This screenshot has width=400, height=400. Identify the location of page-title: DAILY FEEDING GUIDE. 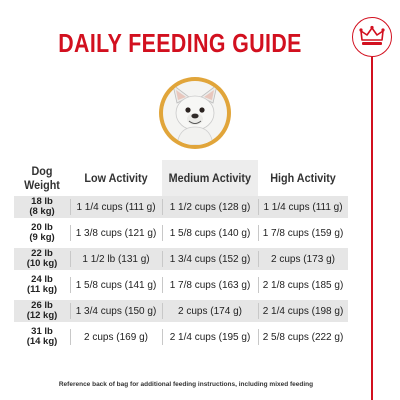
(180, 43).